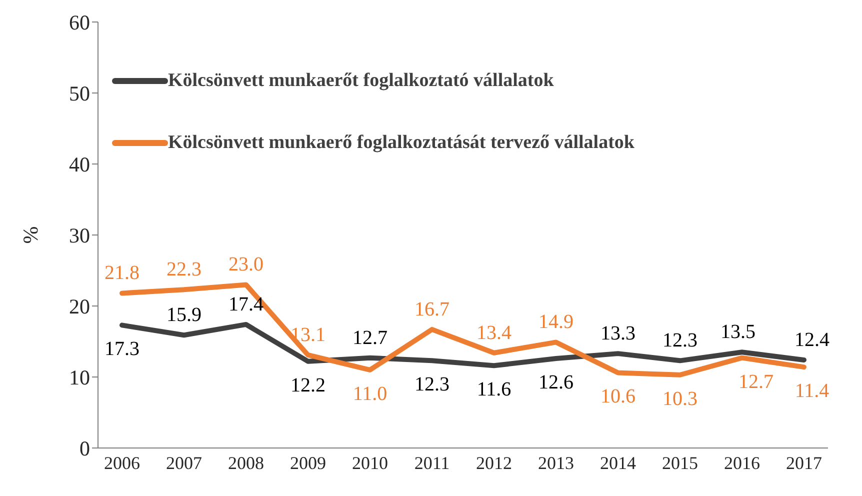 This screenshot has width=862, height=496. Describe the element at coordinates (79, 93) in the screenshot. I see `y-tick-label: 50` at that location.